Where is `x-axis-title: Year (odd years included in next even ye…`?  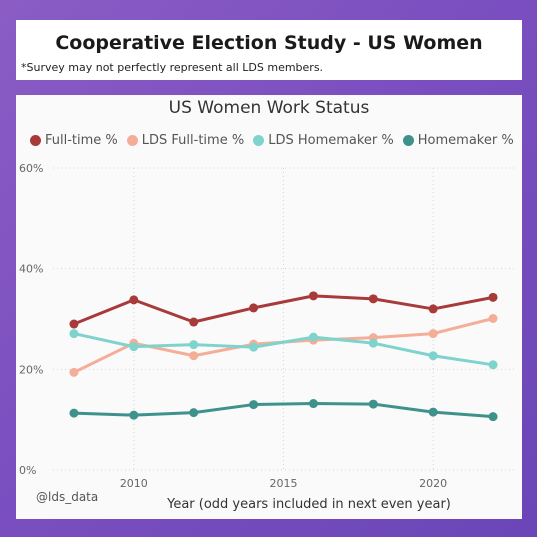 x-axis-title: Year (odd years included in next even ye… is located at coordinates (309, 504).